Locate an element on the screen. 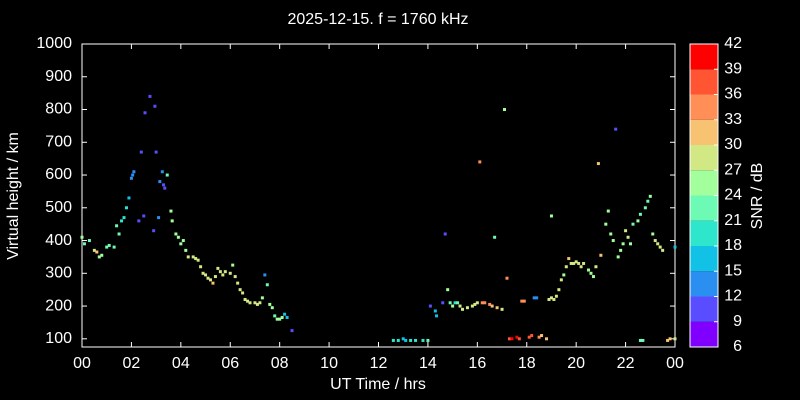 This screenshot has width=800, height=400. y-tick-label: 200 is located at coordinates (58, 305).